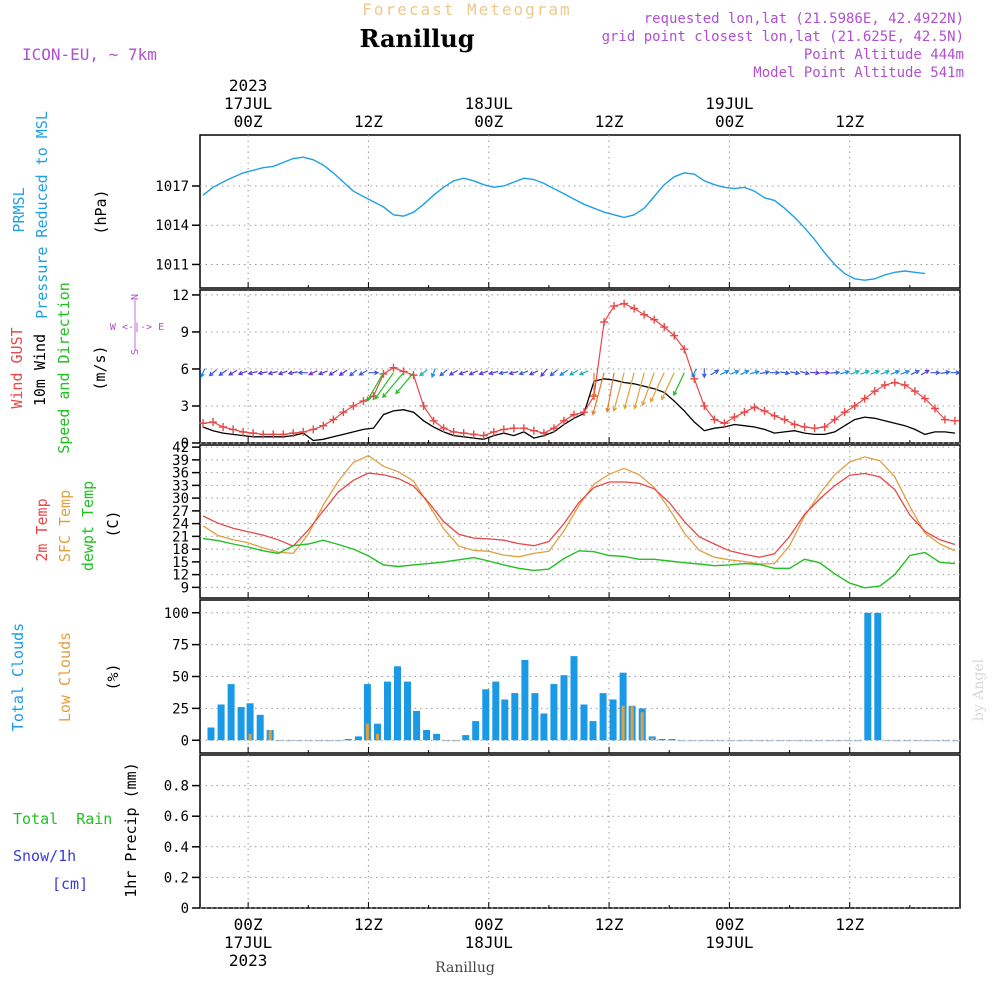  I want to click on temp-dew-label: dewpt Temp, so click(88, 526).